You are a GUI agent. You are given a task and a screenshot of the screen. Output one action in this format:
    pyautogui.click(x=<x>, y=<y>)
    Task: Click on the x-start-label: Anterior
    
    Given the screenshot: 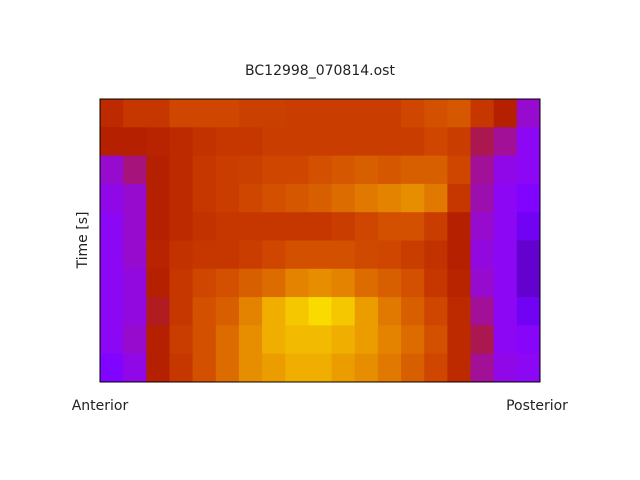 What is the action you would take?
    pyautogui.click(x=100, y=406)
    